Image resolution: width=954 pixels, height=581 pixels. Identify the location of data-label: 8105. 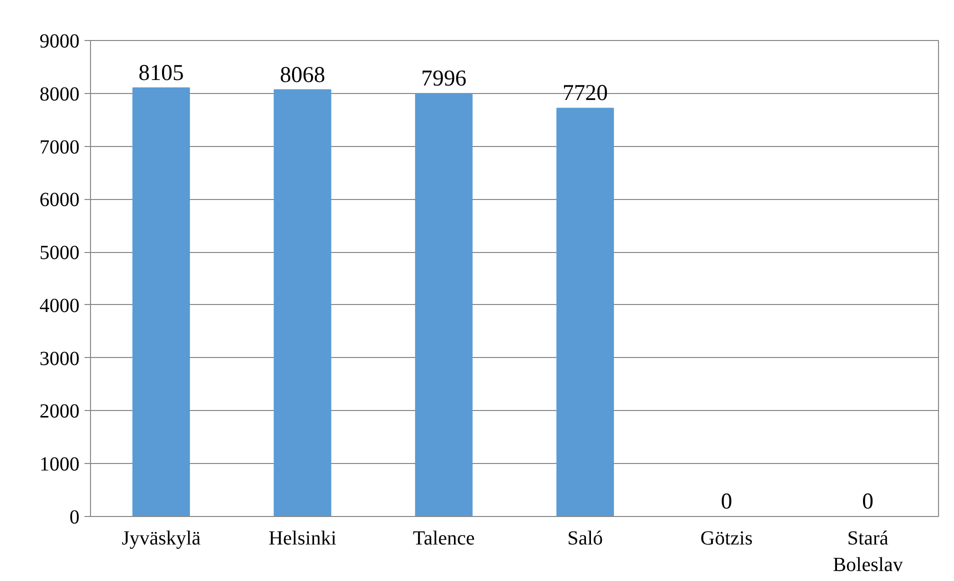
(161, 72).